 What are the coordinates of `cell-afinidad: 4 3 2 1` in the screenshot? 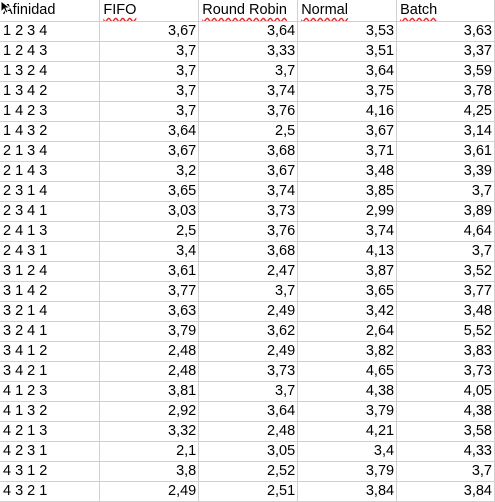 It's located at (50, 491).